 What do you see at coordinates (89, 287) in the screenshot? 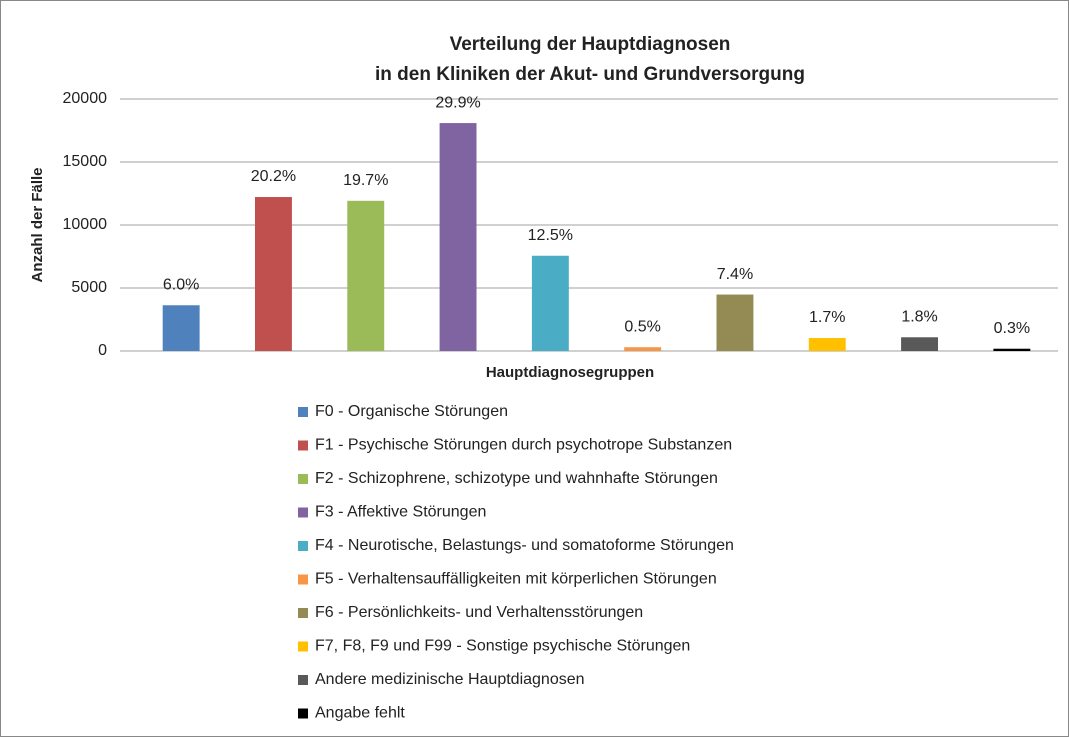
I see `y-tick-label: 5000` at bounding box center [89, 287].